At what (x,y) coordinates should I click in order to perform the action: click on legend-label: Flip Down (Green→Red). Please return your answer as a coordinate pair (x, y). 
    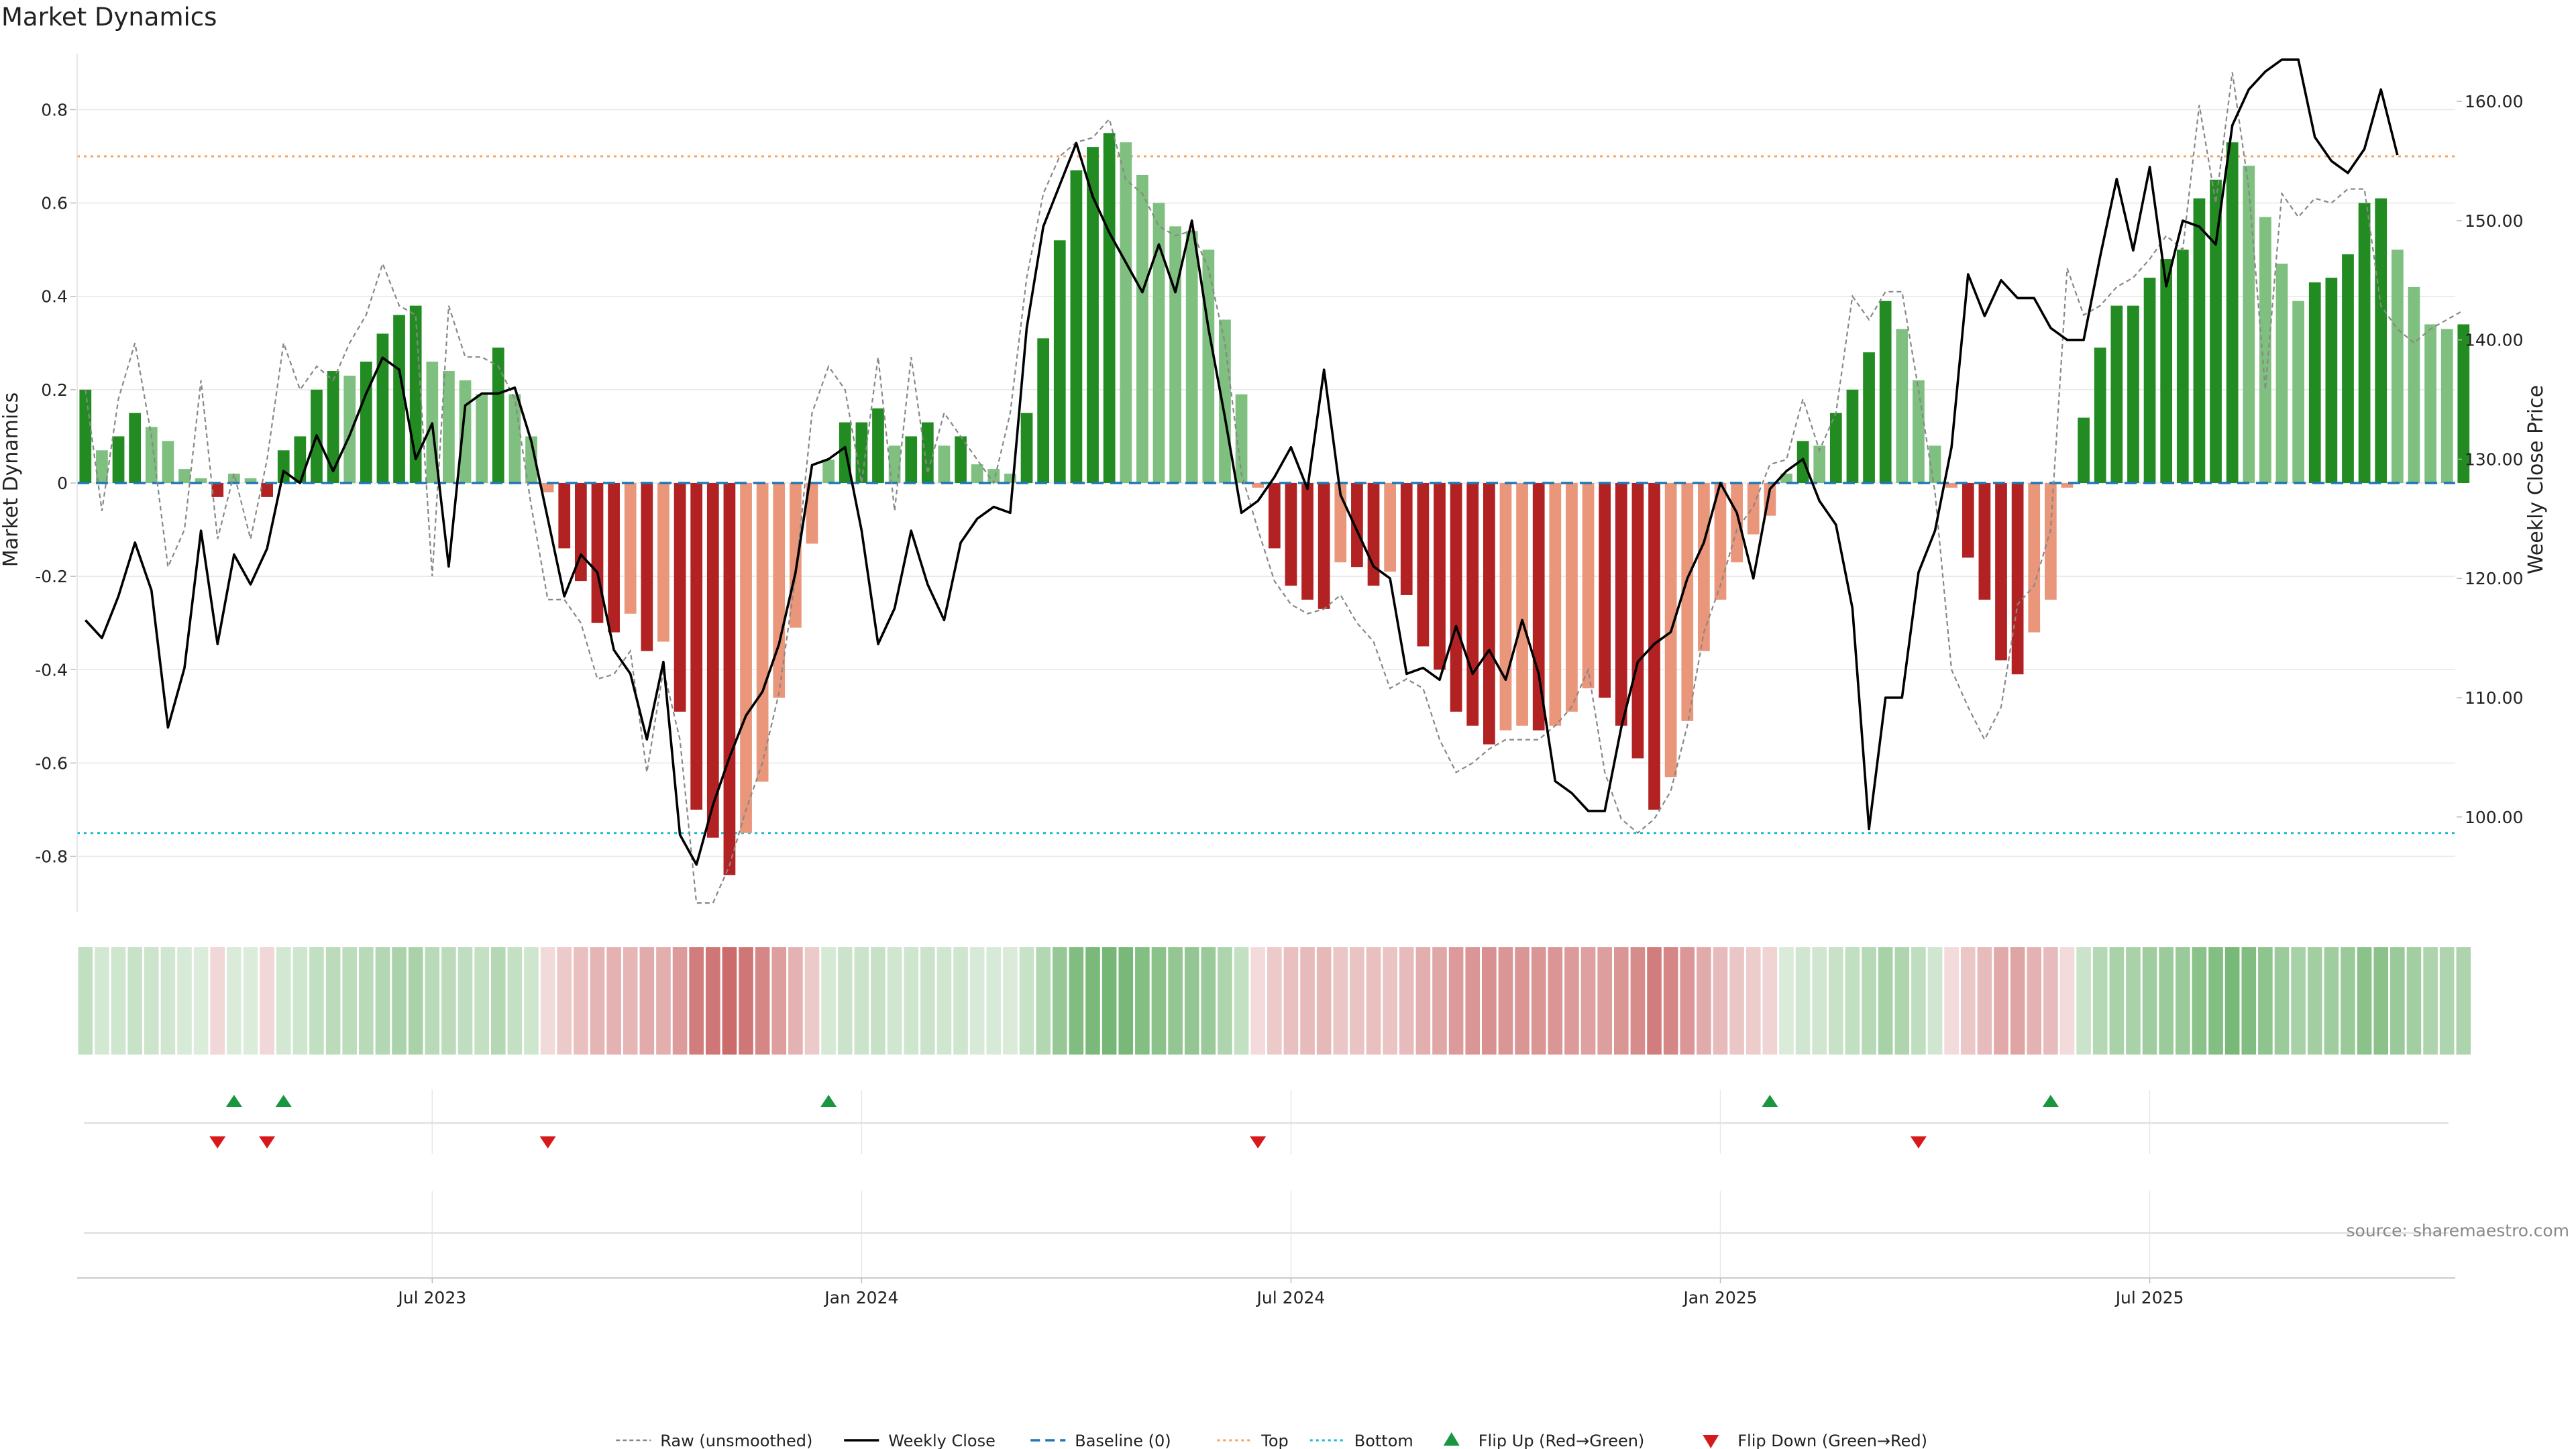
    Looking at the image, I should click on (1832, 1440).